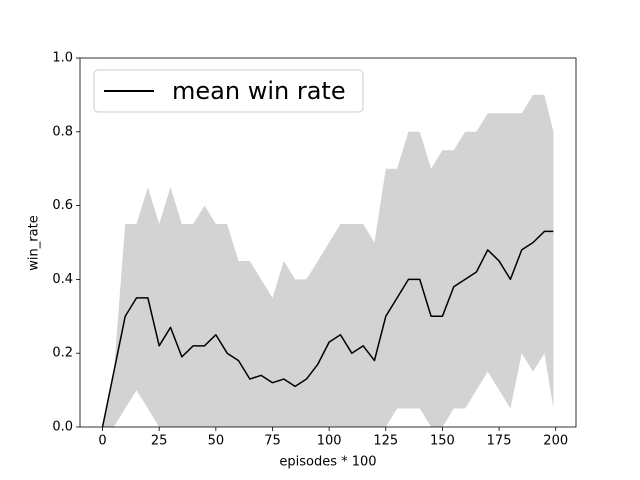 The height and width of the screenshot is (480, 640). I want to click on x-tick-label: 150, so click(442, 441).